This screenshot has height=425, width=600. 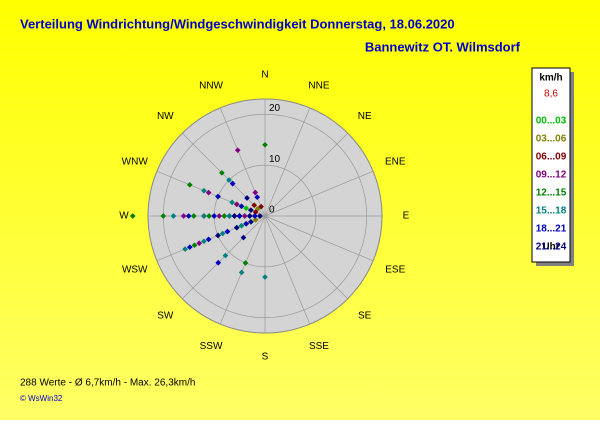 What do you see at coordinates (365, 315) in the screenshot?
I see `direction-label: SE` at bounding box center [365, 315].